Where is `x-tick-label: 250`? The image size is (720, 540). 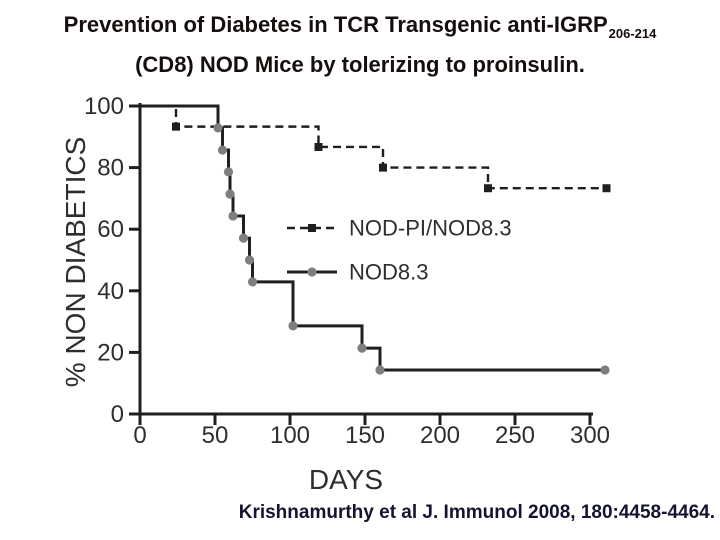 x-tick-label: 250 is located at coordinates (515, 435).